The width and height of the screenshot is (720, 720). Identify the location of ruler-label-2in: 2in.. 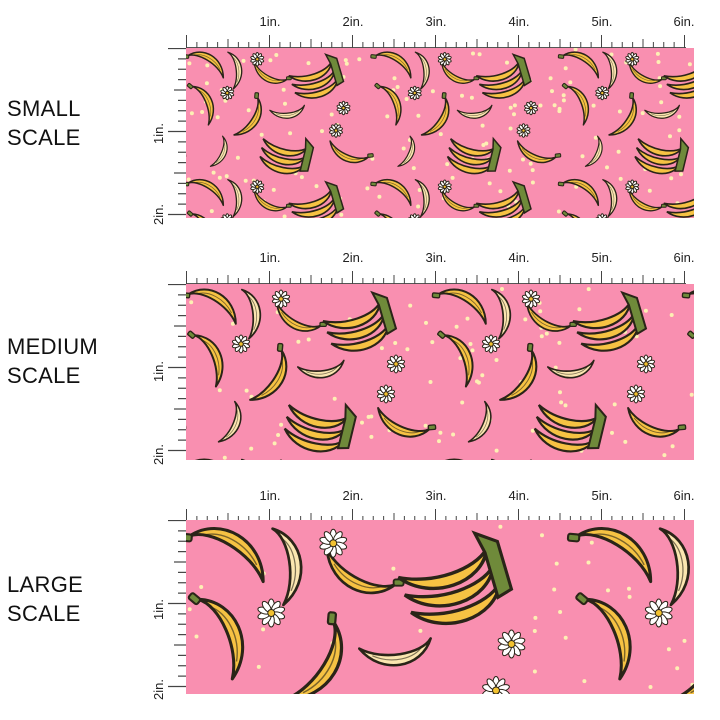
(353, 495).